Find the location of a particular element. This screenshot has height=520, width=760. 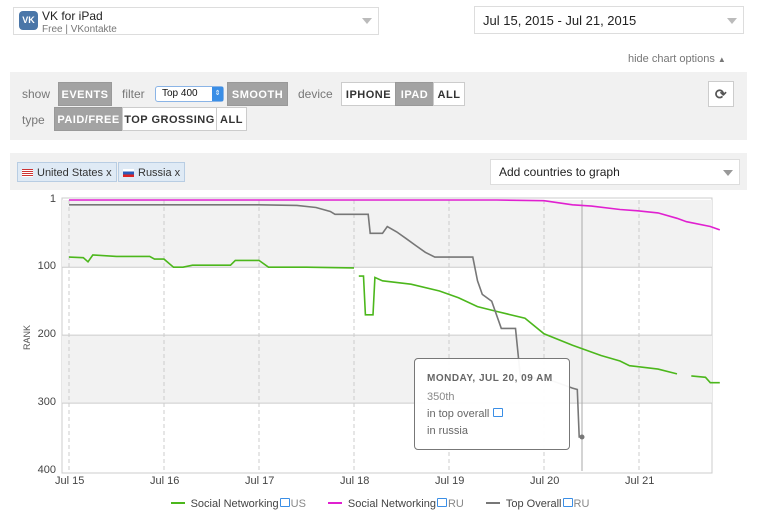

hover-point is located at coordinates (582, 437).